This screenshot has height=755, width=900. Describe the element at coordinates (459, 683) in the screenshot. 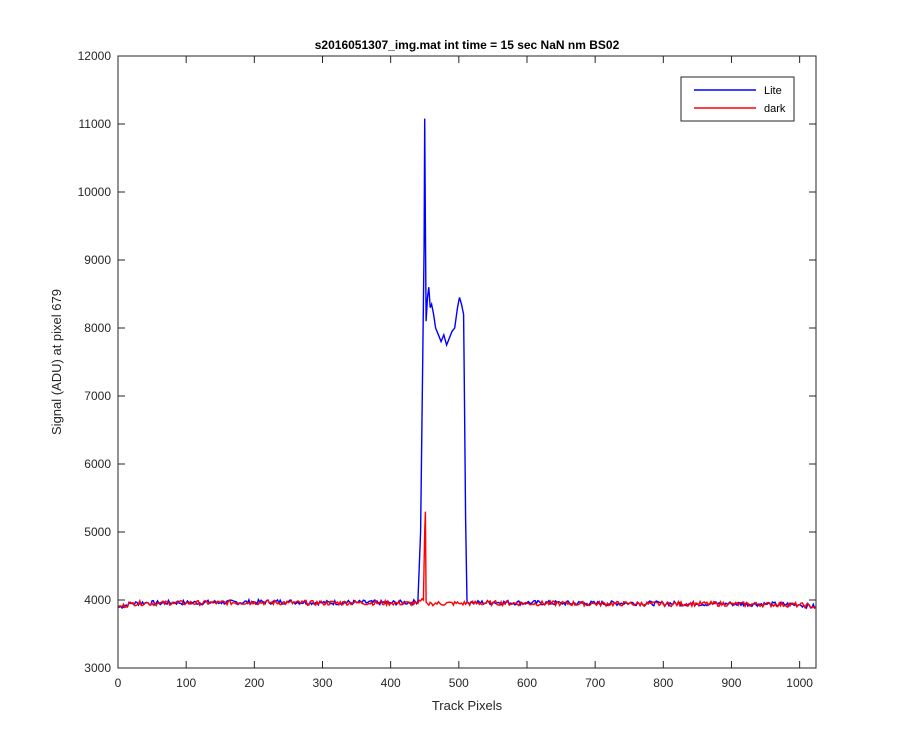

I see `x-tick-label: 500` at that location.